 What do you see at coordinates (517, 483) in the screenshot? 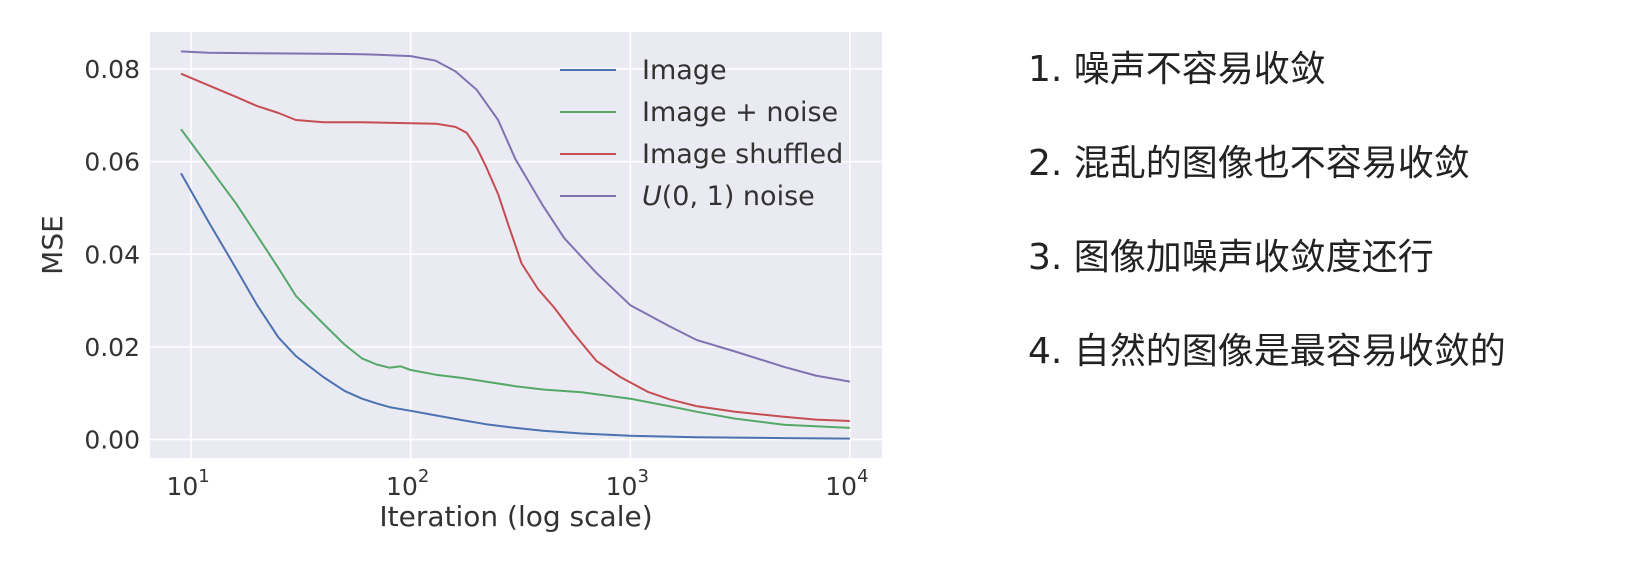
I see `x-tick-labels: 10¹ 10² 10³ 10⁴` at bounding box center [517, 483].